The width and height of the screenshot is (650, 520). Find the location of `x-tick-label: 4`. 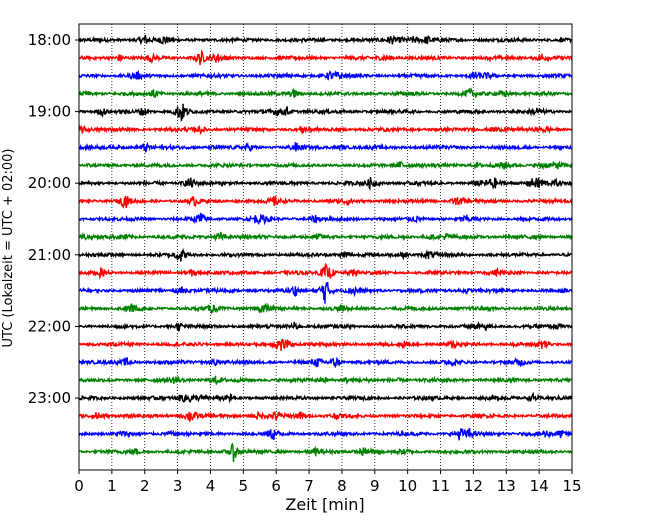

x-tick-label: 4 is located at coordinates (211, 486).